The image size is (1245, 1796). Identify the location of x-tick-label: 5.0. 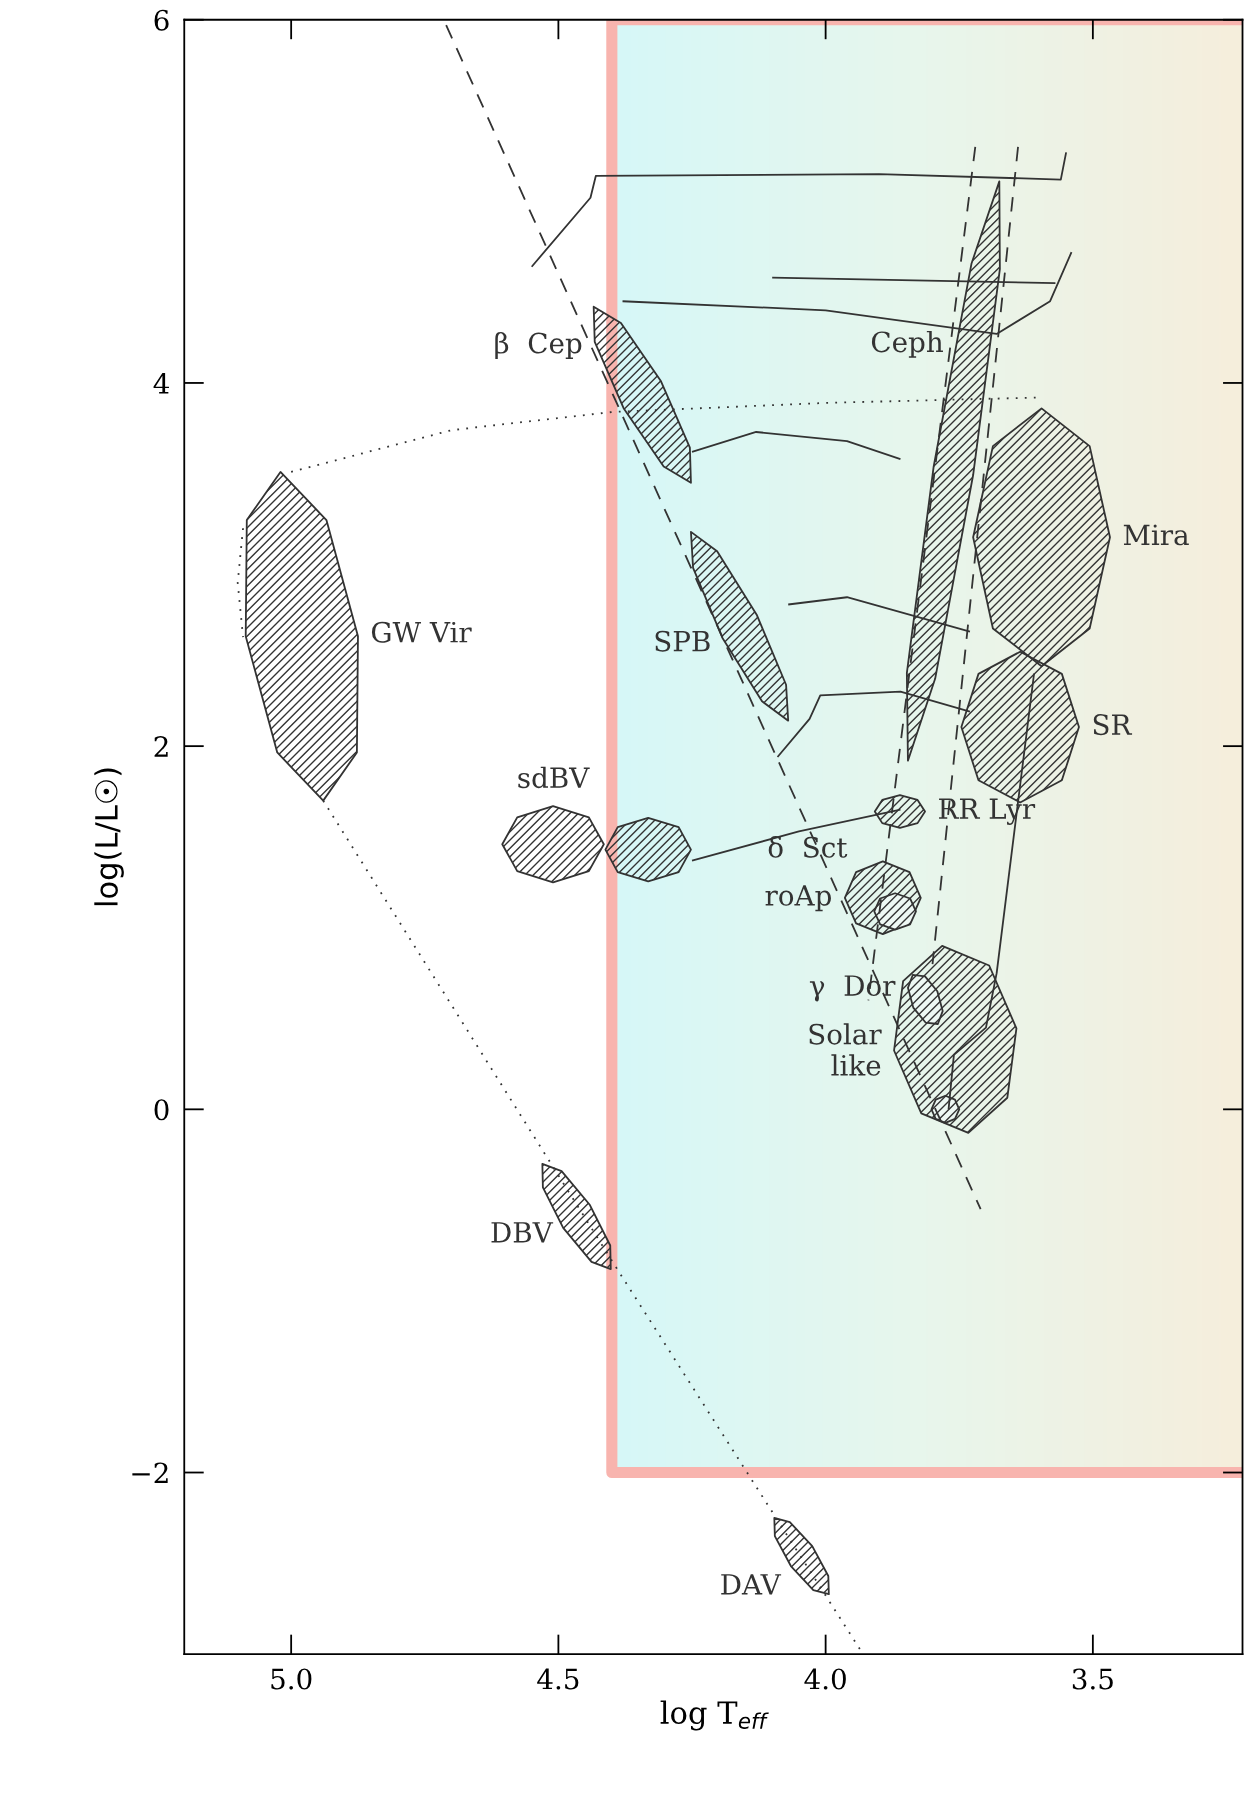
(291, 1679).